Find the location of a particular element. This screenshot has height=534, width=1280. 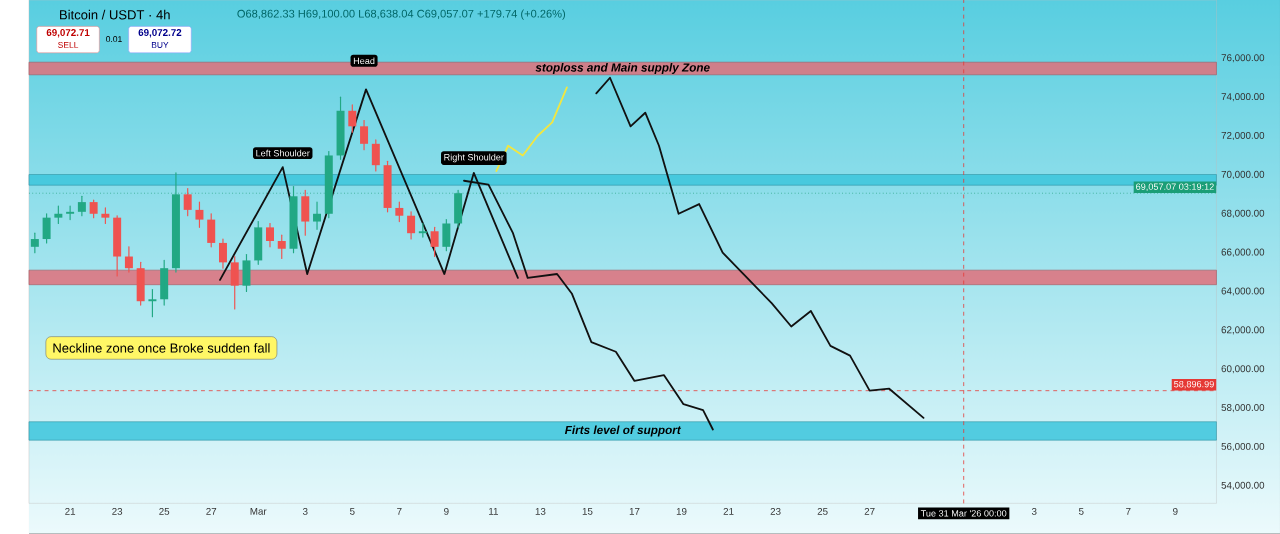

x-tick-label: 19 is located at coordinates (681, 512).